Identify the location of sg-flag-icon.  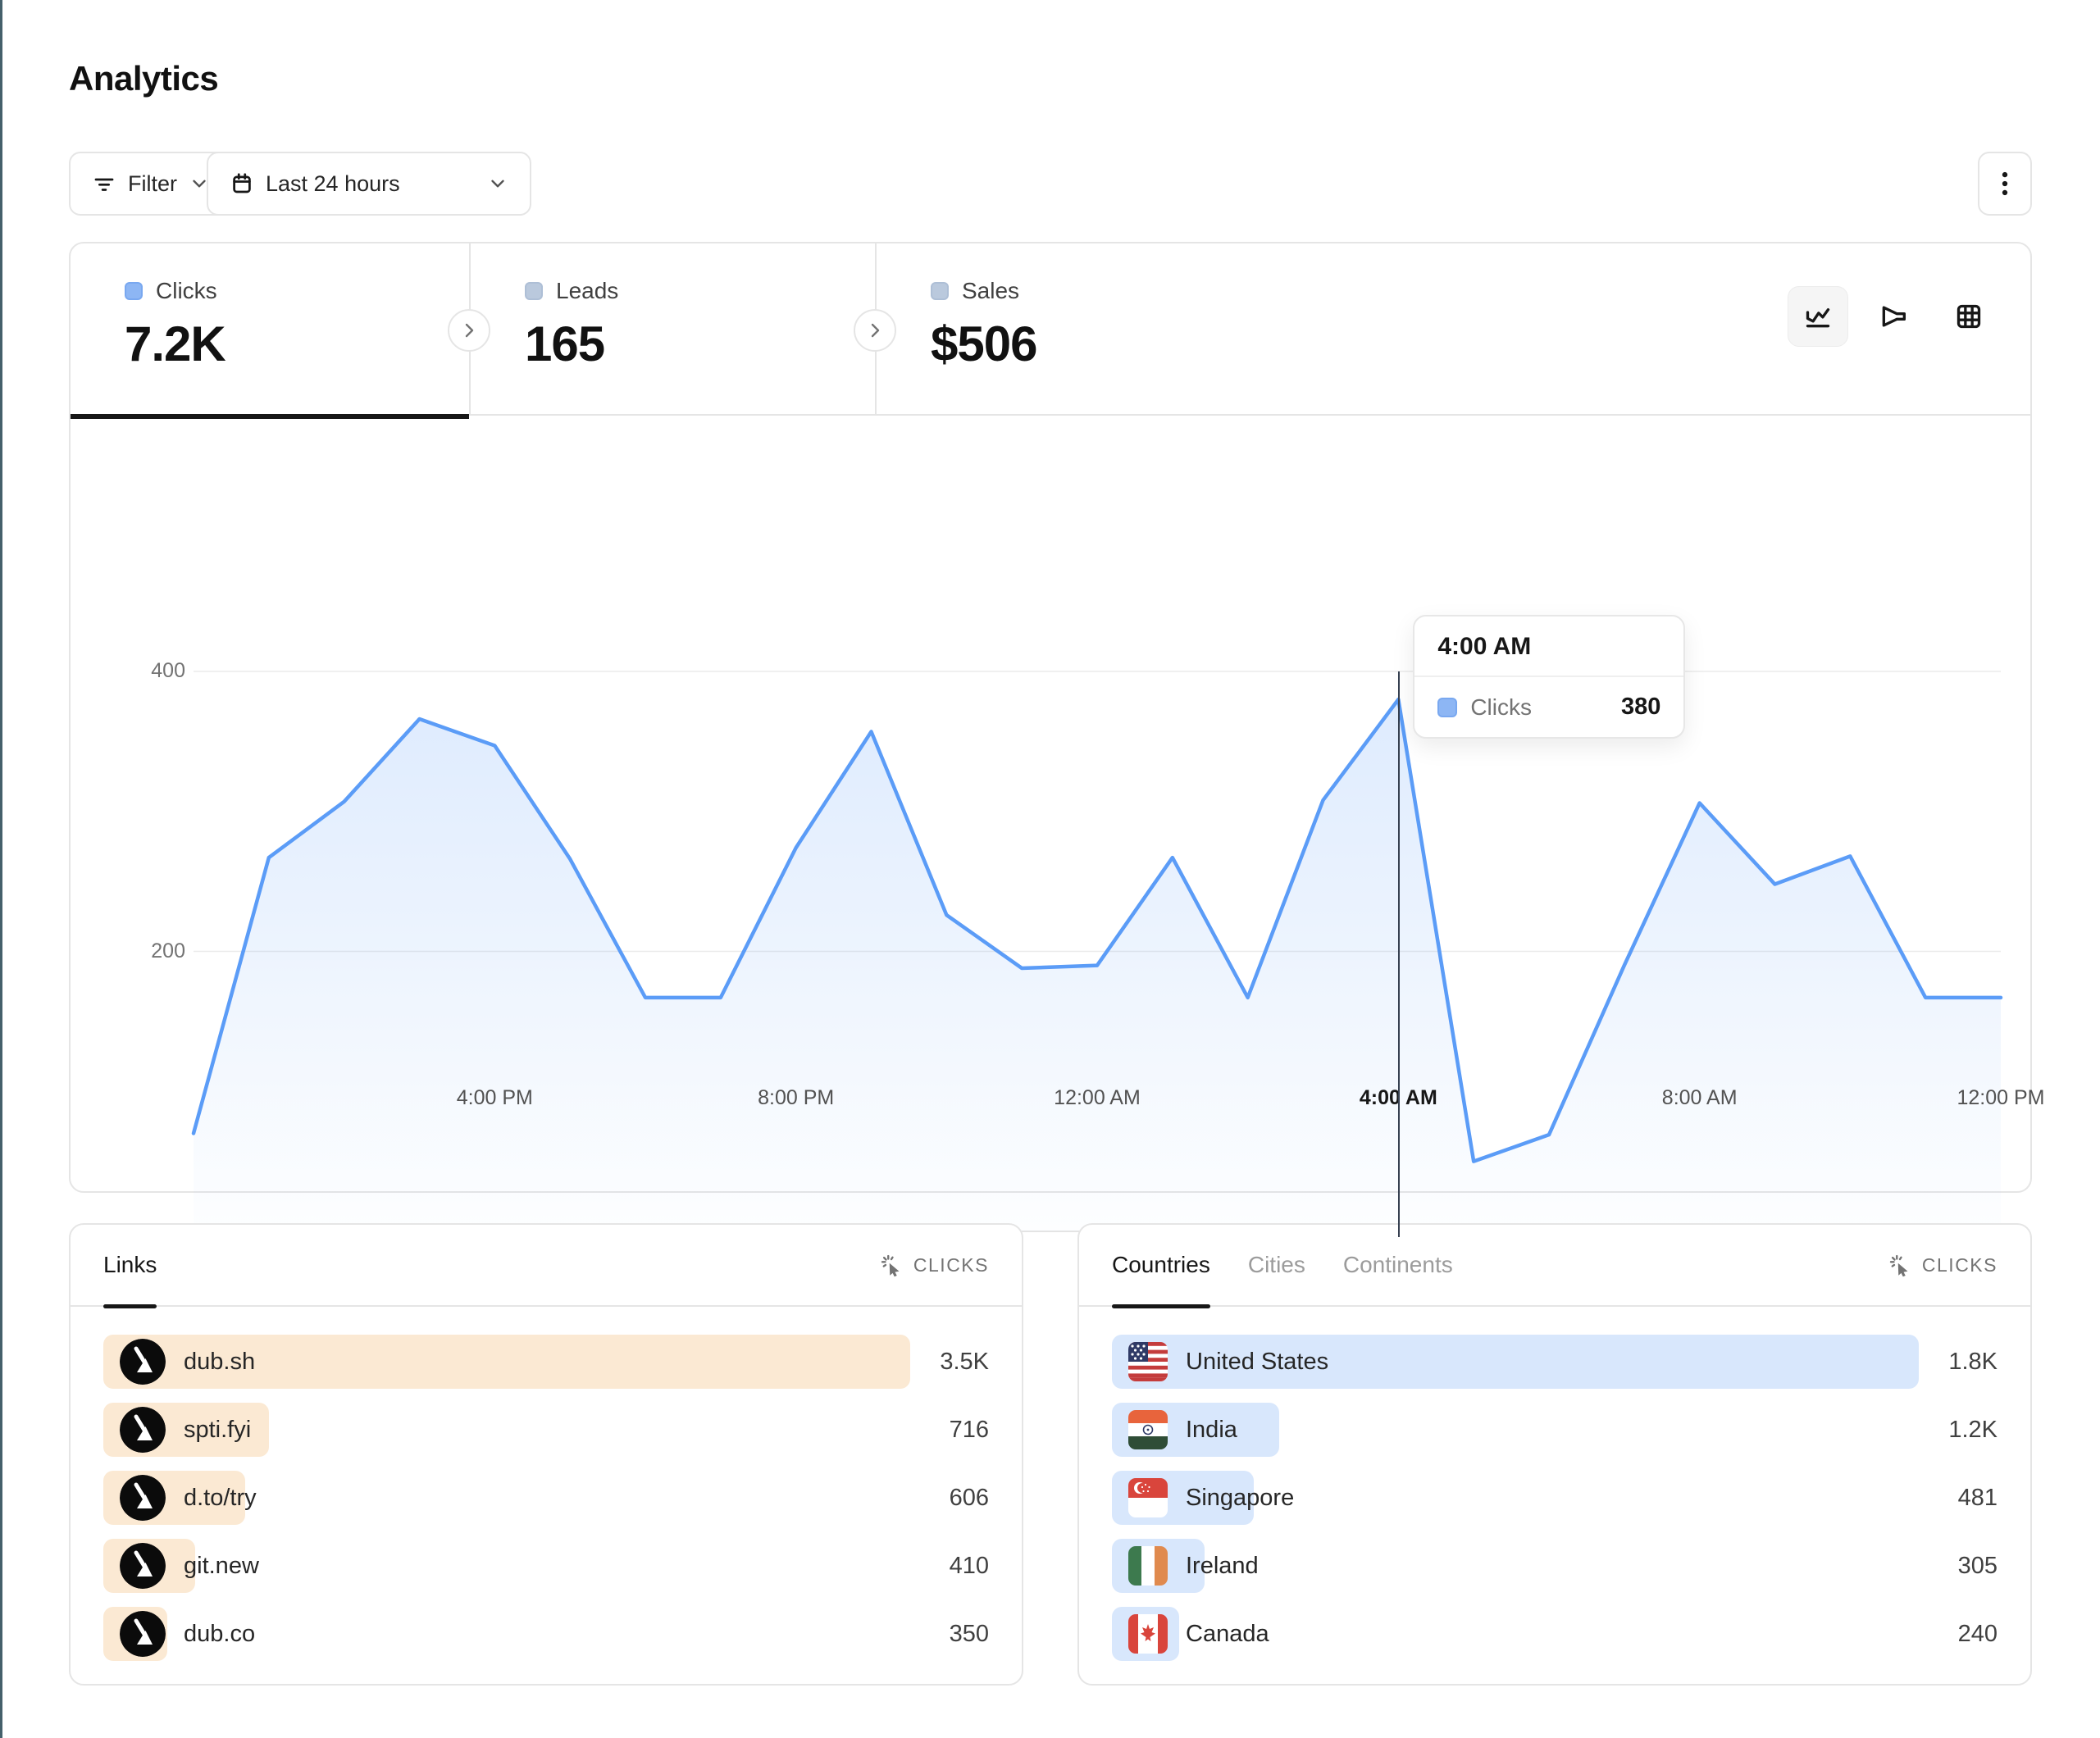
(1148, 1497).